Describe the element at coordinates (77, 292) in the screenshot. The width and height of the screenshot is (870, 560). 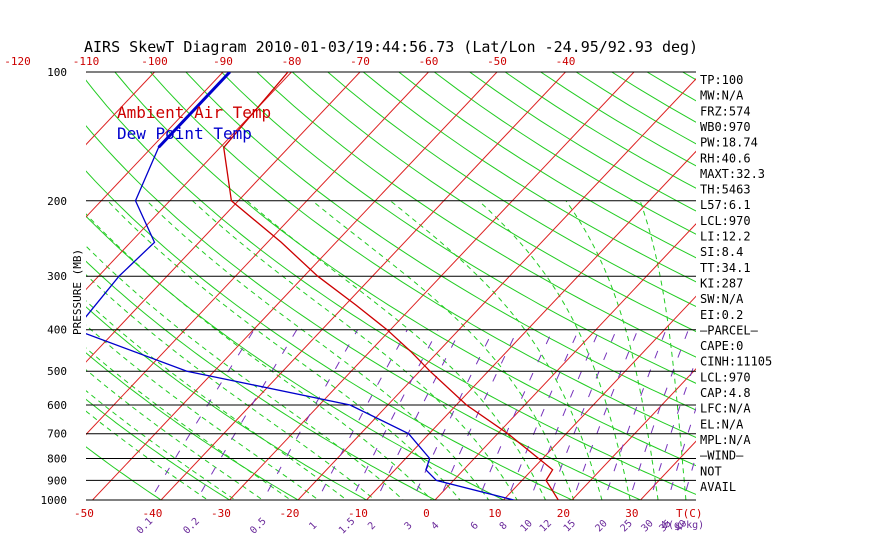
I see `y-axis-label: PRESSURE (MB)` at that location.